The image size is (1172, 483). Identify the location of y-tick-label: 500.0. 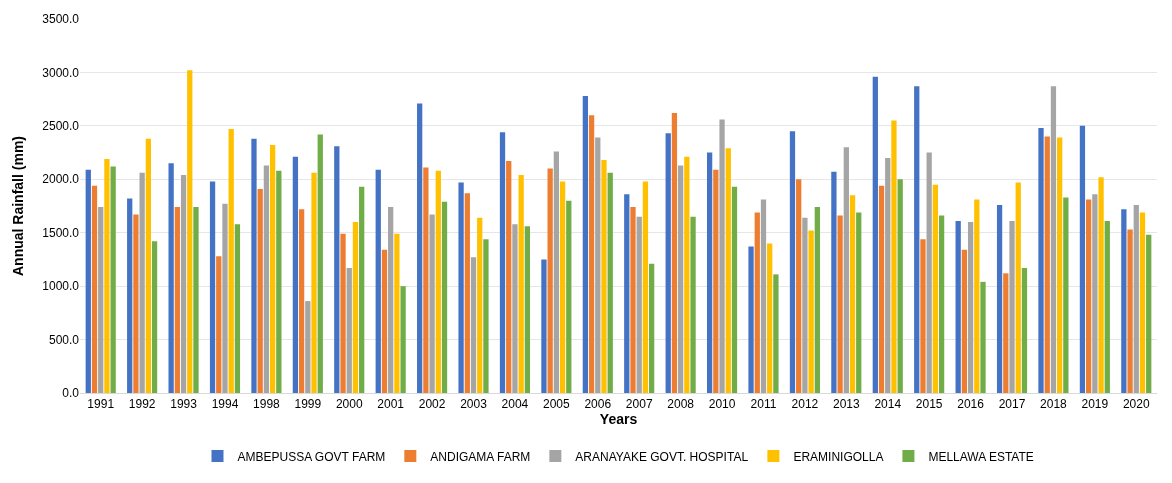
(64, 339).